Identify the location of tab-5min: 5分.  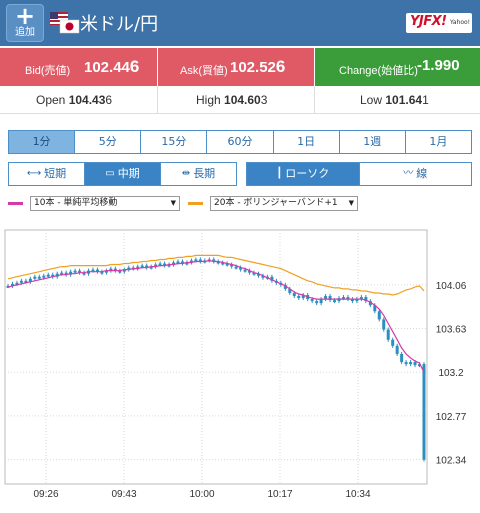
(108, 142).